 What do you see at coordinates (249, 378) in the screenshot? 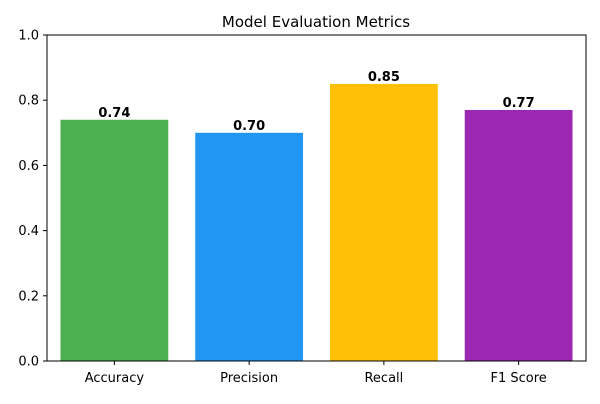
I see `x-tick-label-precision: Precision` at bounding box center [249, 378].